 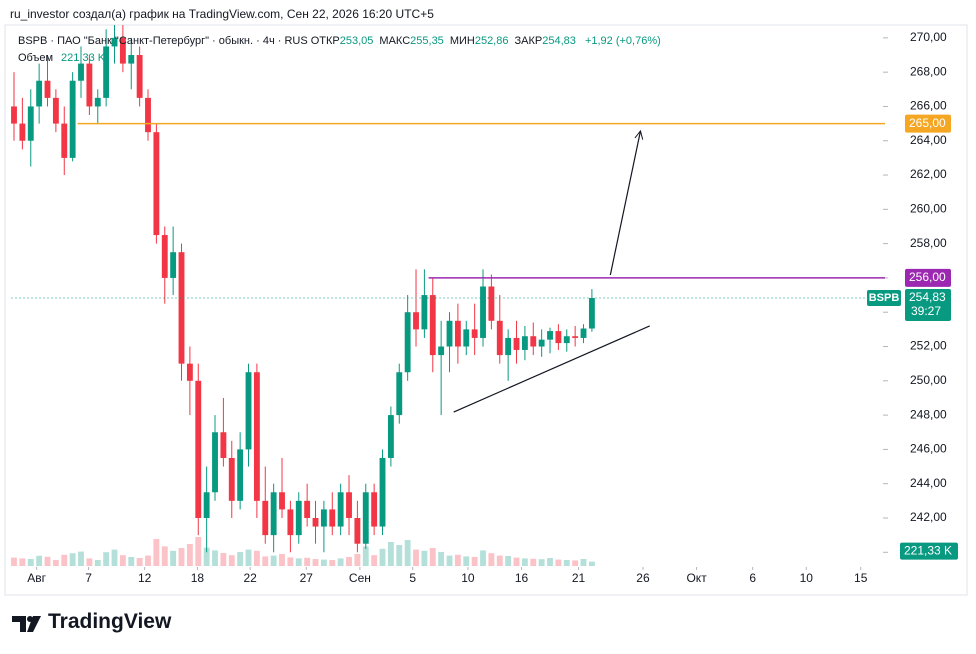 I want to click on volume-legend: Объем 221,33 K, so click(x=61, y=58).